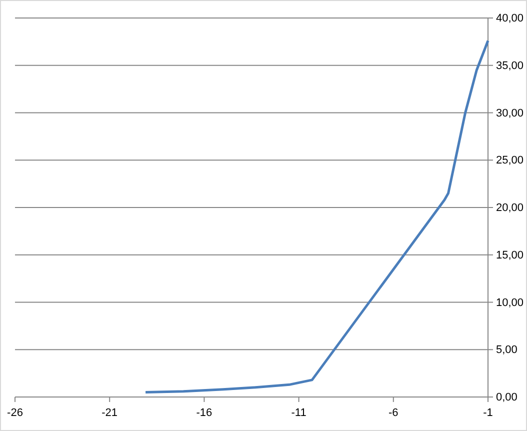 The image size is (527, 431). What do you see at coordinates (510, 66) in the screenshot?
I see `y-tick-label: 35,00` at bounding box center [510, 66].